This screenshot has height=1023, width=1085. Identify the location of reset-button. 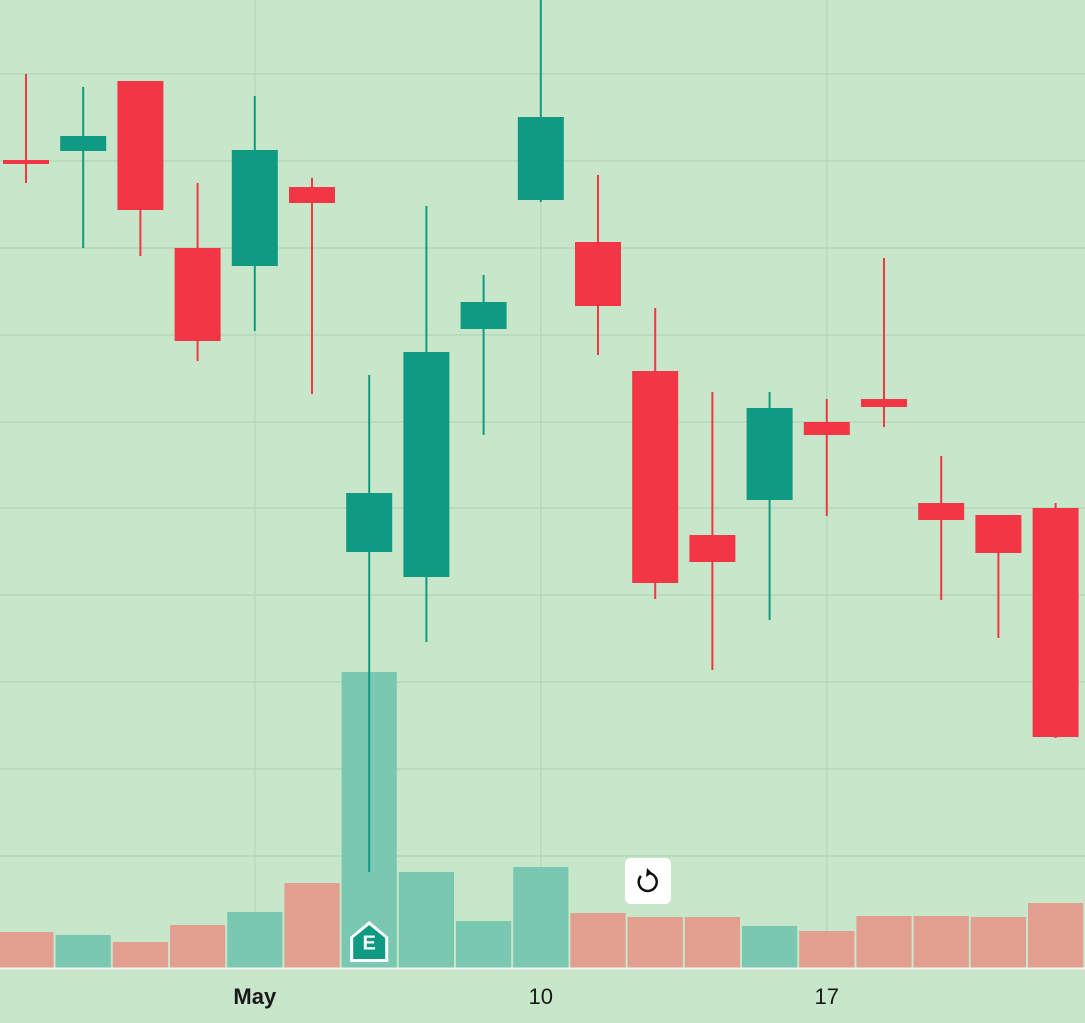
(648, 881).